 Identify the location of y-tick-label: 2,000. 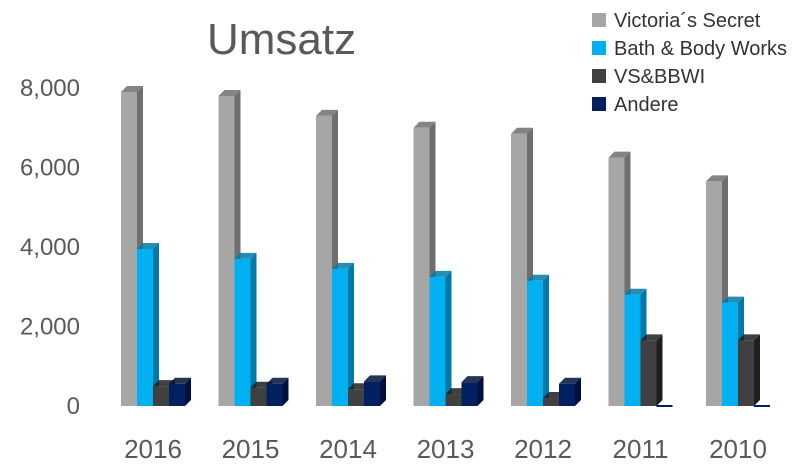
(50, 327).